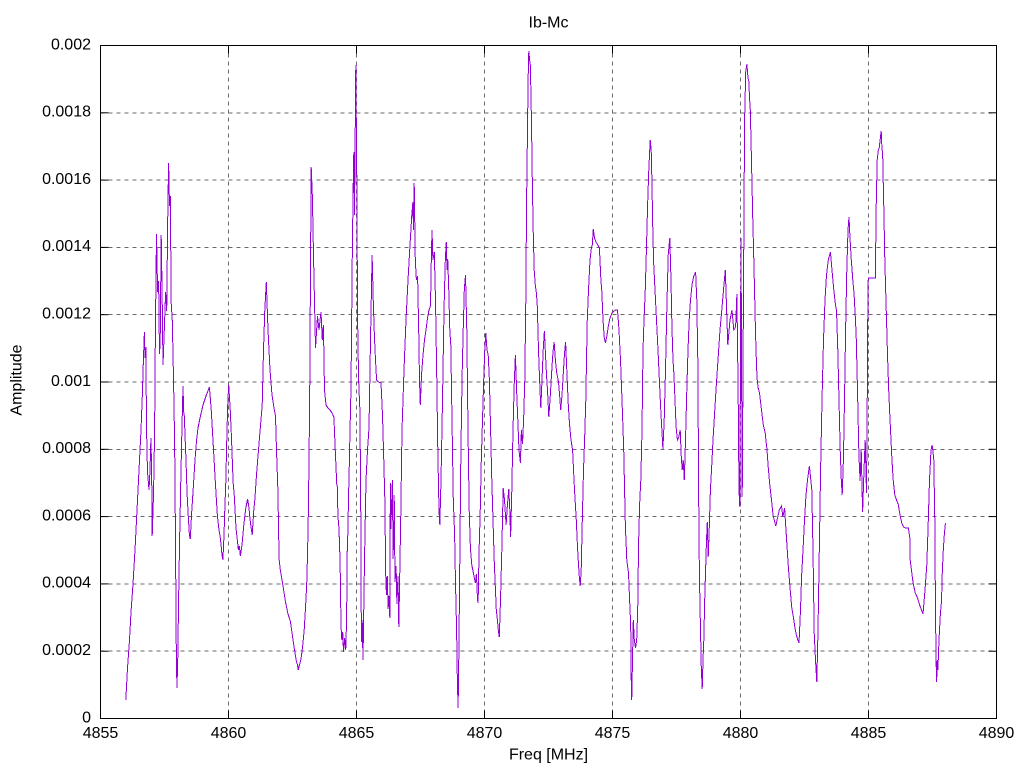 The width and height of the screenshot is (1024, 768). I want to click on svg-text: 4885, so click(869, 733).